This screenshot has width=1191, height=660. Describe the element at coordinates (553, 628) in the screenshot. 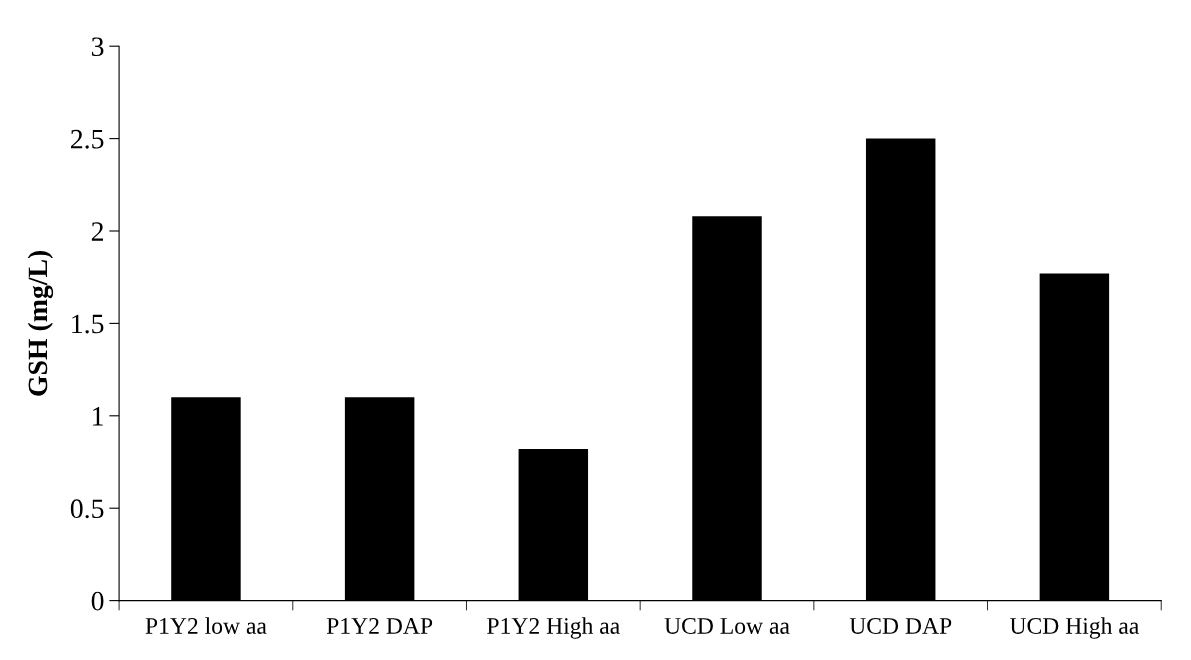

I see `x-tick-label: P1Y2 High aa` at that location.